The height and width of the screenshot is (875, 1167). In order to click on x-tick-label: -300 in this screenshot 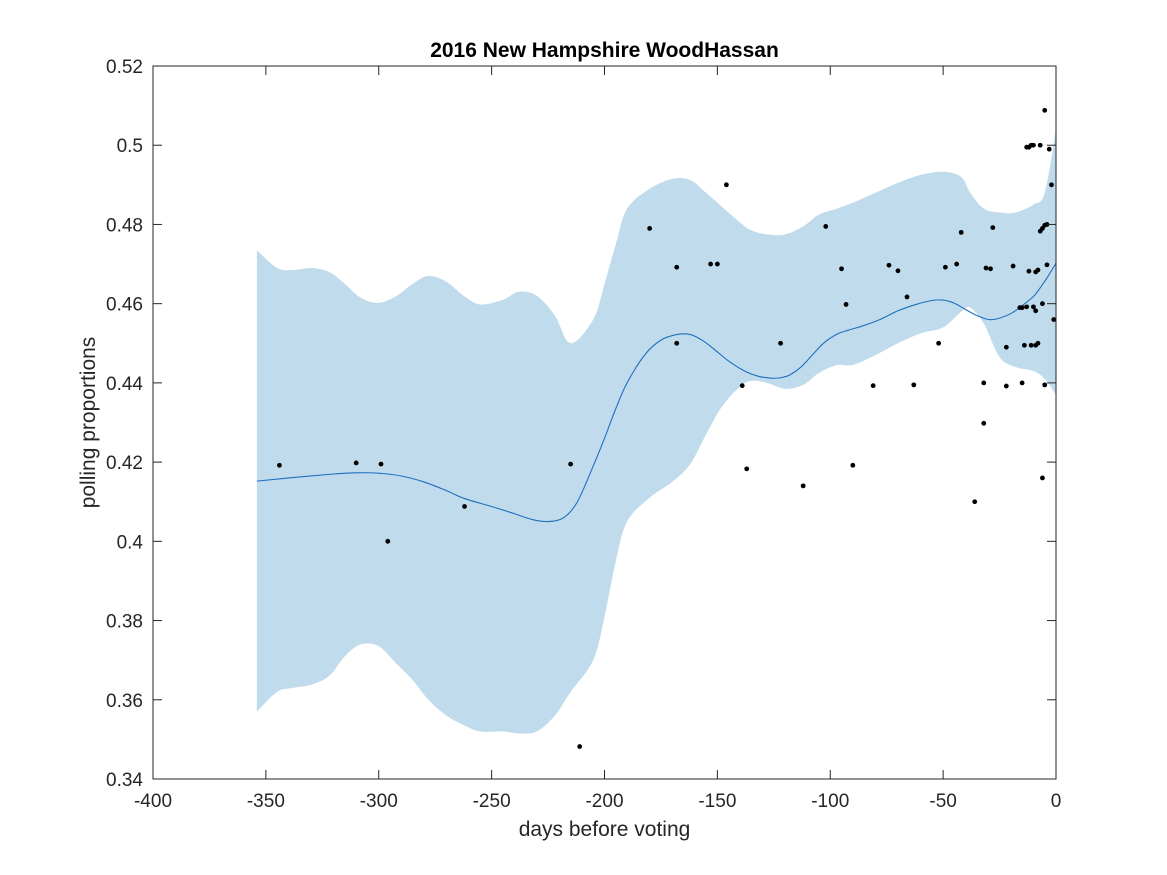, I will do `click(379, 801)`.